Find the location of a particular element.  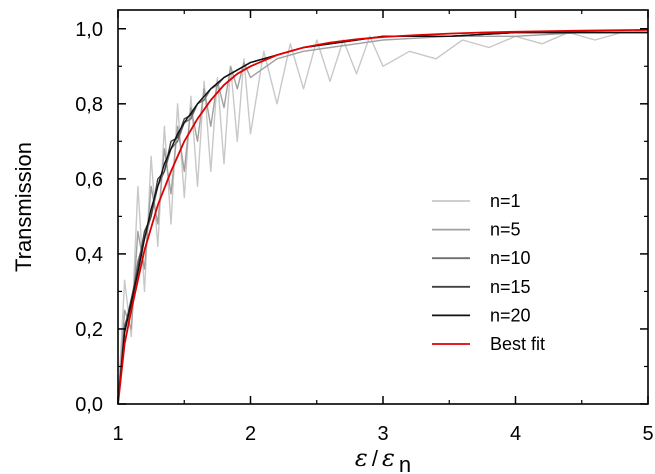

legend-label: Best fit is located at coordinates (517, 344).